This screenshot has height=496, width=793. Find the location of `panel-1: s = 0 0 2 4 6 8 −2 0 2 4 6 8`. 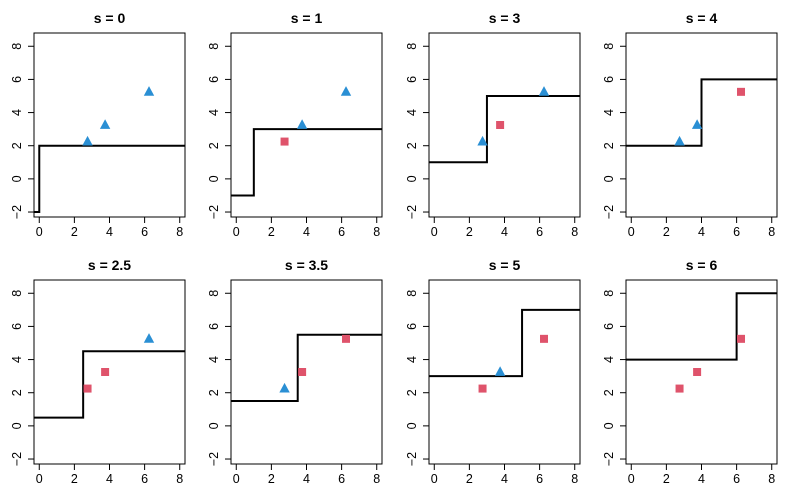

panel-1: s = 0 0 2 4 6 8 −2 0 2 4 6 8 is located at coordinates (98, 124).